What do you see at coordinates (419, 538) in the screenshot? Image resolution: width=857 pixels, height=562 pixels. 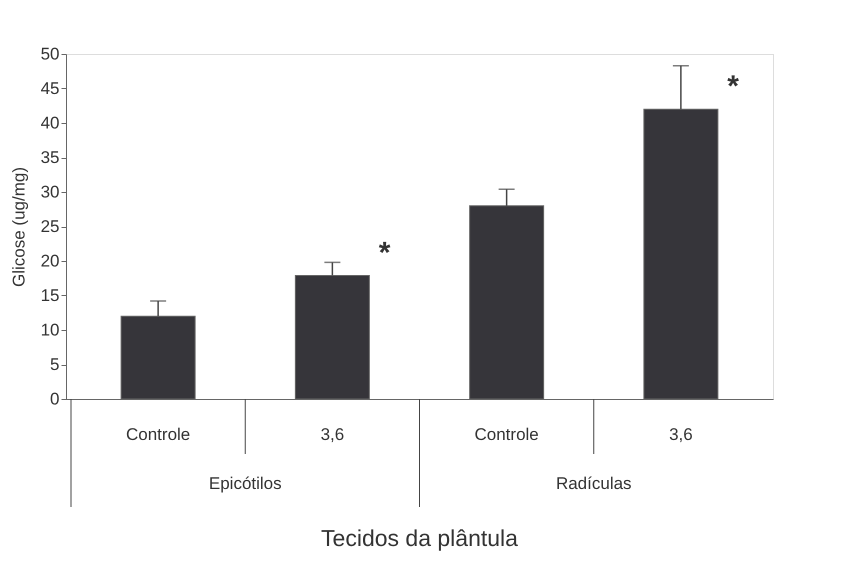 I see `x-axis-title: Tecidos da plântula` at bounding box center [419, 538].